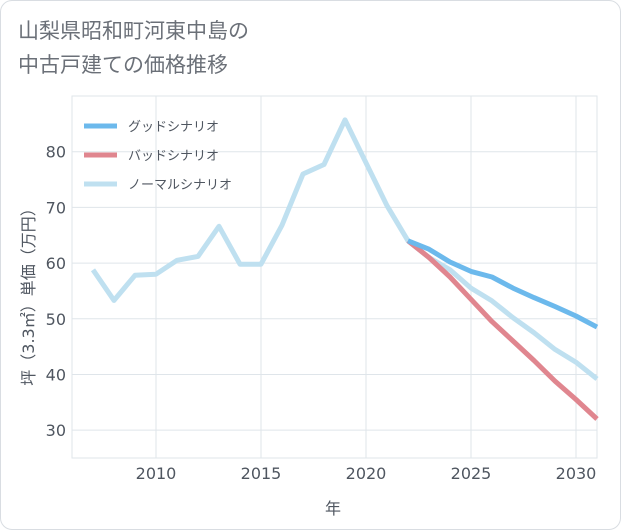 The height and width of the screenshot is (530, 621). Describe the element at coordinates (28, 292) in the screenshot. I see `y-axis-title: 坪（3.3㎡）単価（万円）` at that location.